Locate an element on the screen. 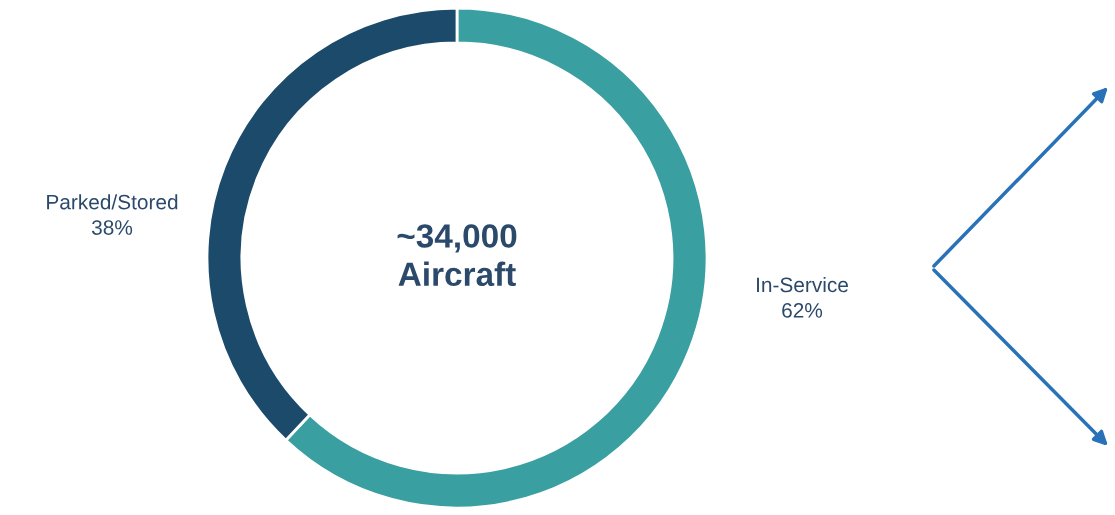 Image resolution: width=1115 pixels, height=515 pixels. text: ~34,000 Aircraft is located at coordinates (457, 255).